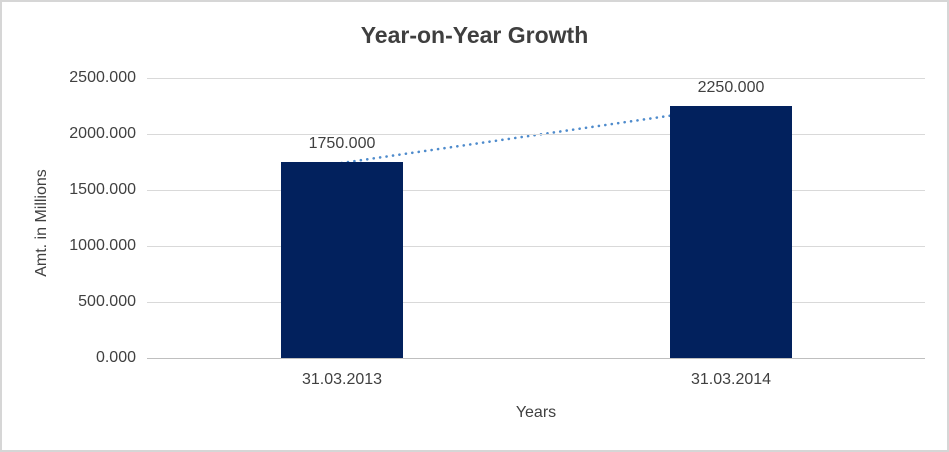 The image size is (949, 452). I want to click on x-tick-label: 31.03.2013, so click(342, 379).